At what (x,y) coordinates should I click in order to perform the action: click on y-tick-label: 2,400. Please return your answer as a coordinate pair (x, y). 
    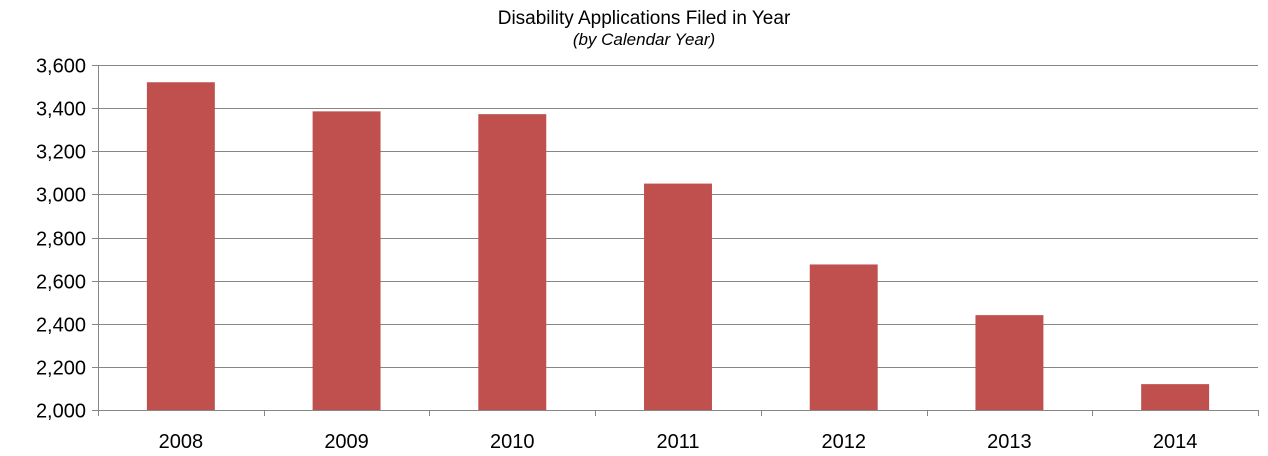
    Looking at the image, I should click on (61, 326).